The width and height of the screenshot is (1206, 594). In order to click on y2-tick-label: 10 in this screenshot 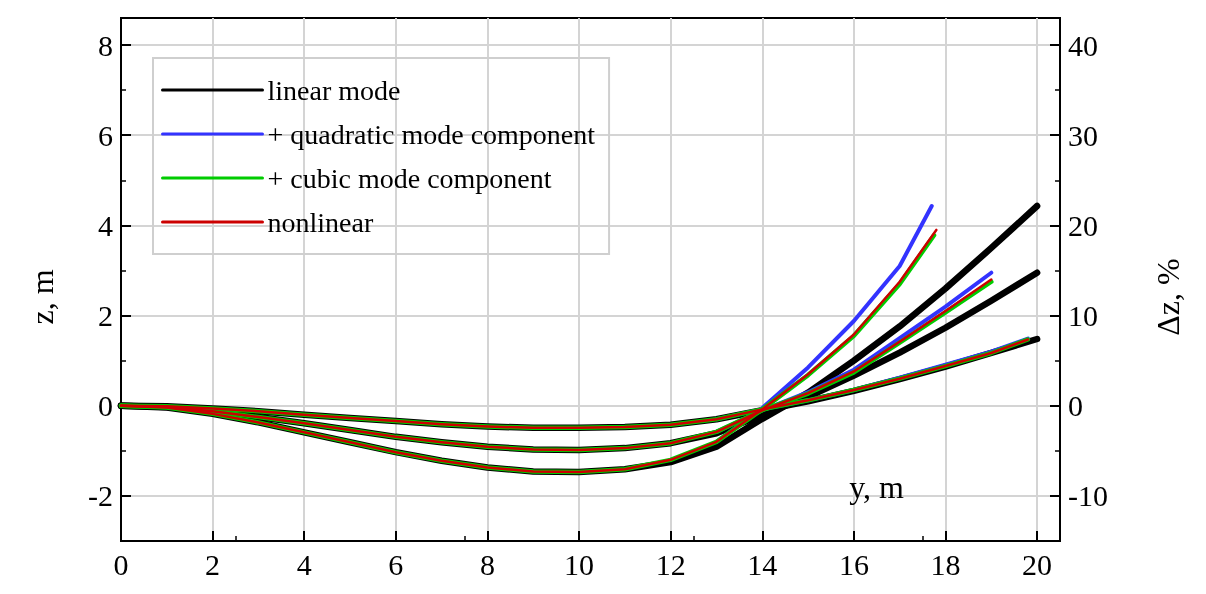, I will do `click(1083, 316)`.